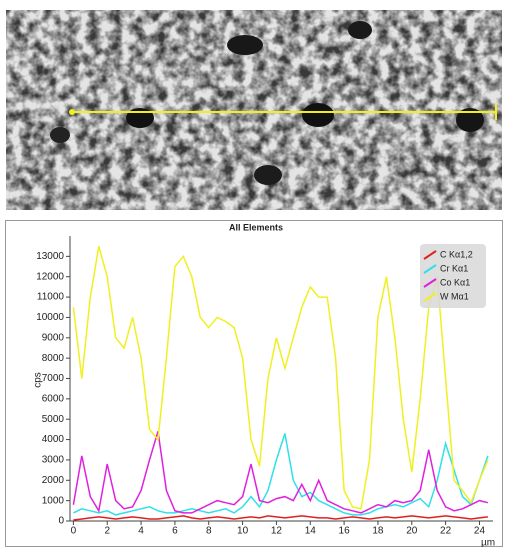 This screenshot has height=552, width=508. What do you see at coordinates (256, 227) in the screenshot?
I see `chart-title: All Elements` at bounding box center [256, 227].